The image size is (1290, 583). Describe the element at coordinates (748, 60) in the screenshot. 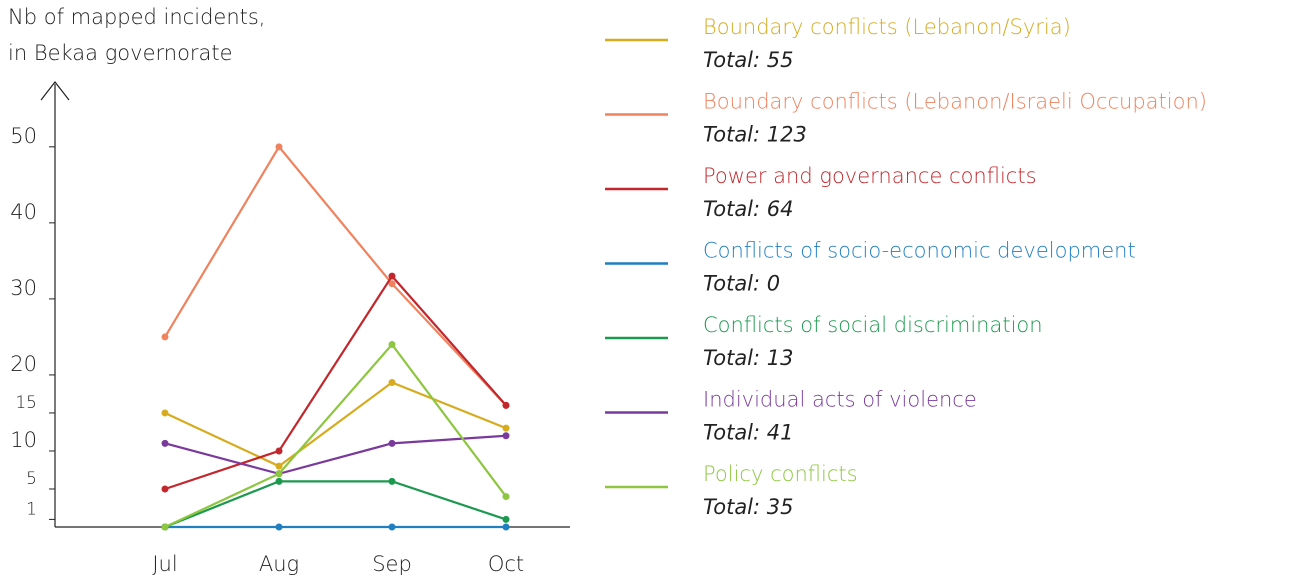

I see `legend-total: Total: 55` at that location.